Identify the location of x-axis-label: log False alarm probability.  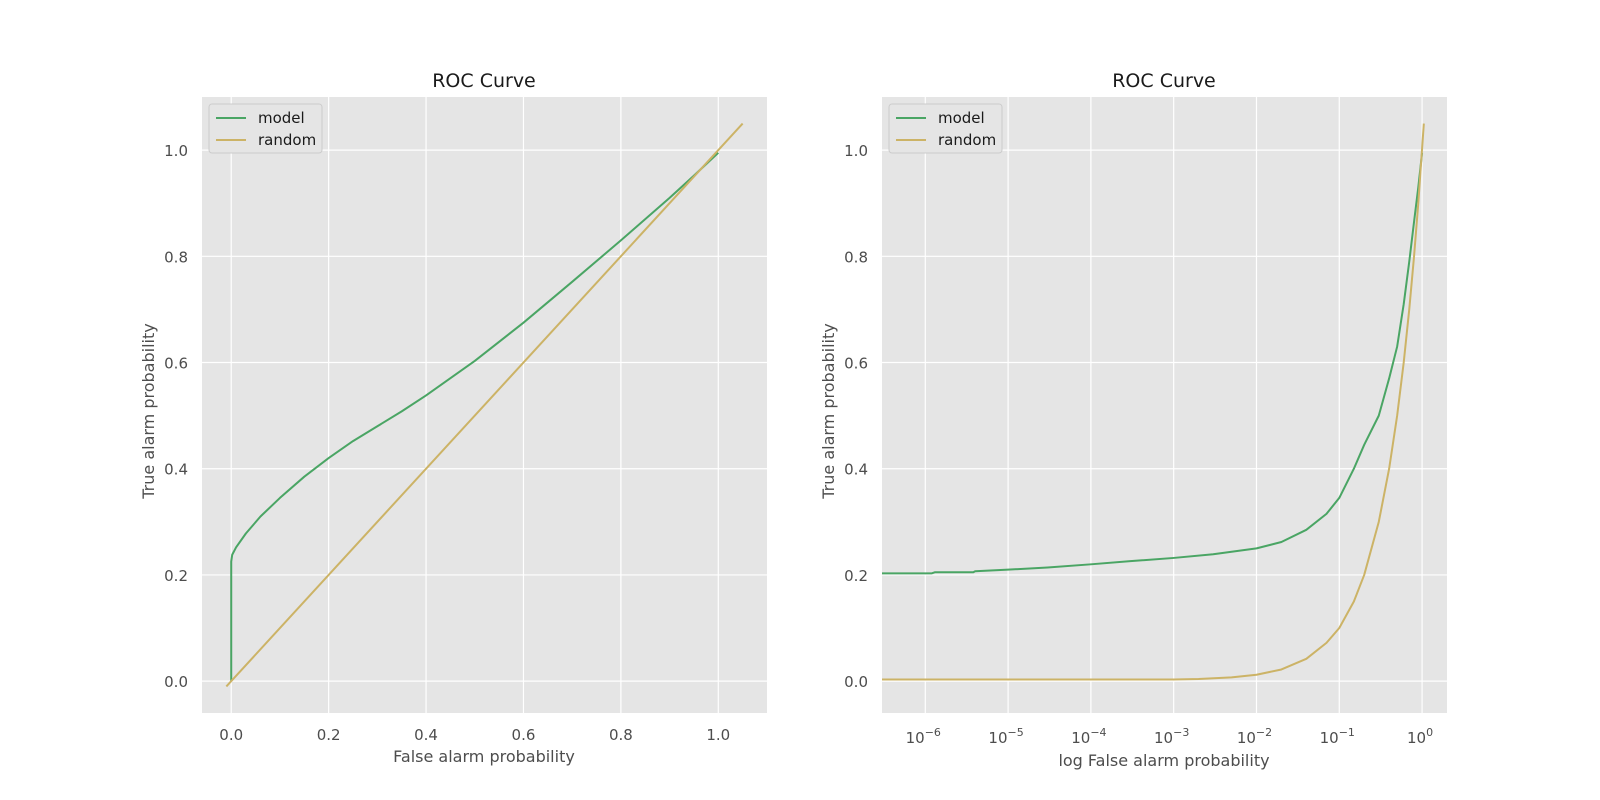
(1163, 760).